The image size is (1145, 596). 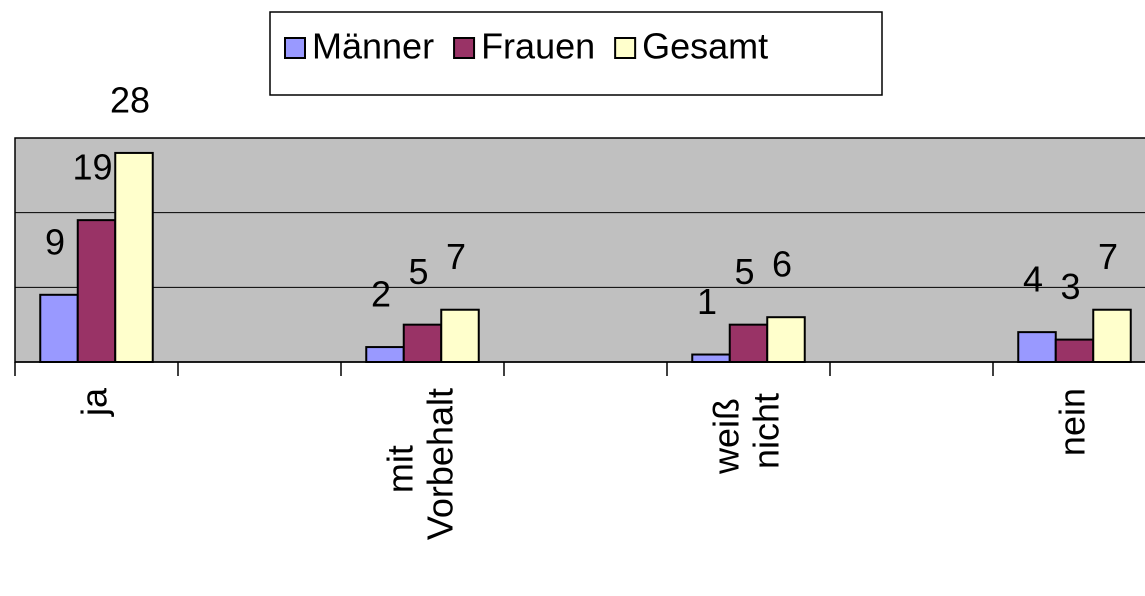 I want to click on data-label: 1, so click(x=707, y=301).